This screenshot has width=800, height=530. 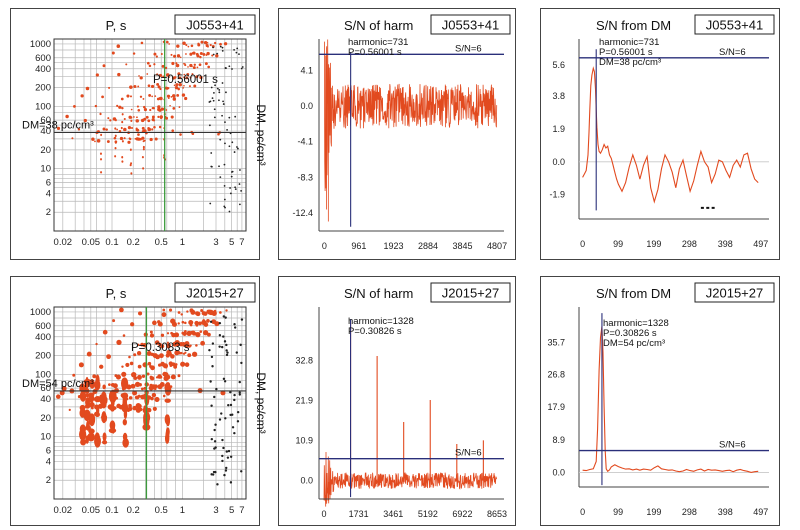 What do you see at coordinates (111, 510) in the screenshot?
I see `x-tick-label: 0.1` at bounding box center [111, 510].